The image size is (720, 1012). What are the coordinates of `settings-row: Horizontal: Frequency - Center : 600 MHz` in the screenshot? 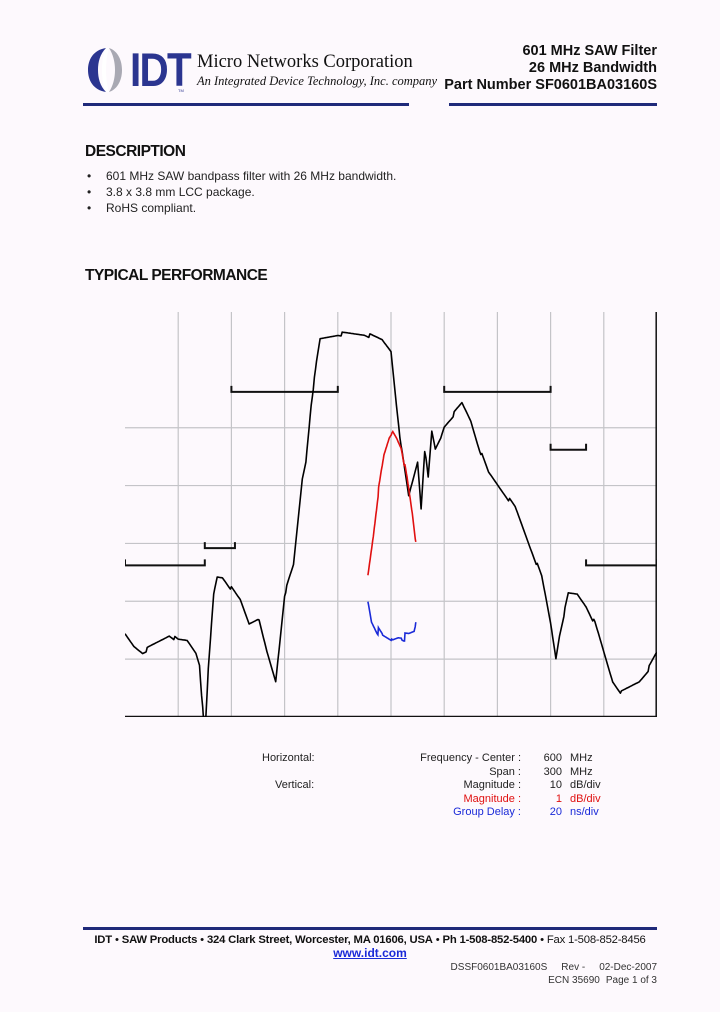 It's located at (431, 759).